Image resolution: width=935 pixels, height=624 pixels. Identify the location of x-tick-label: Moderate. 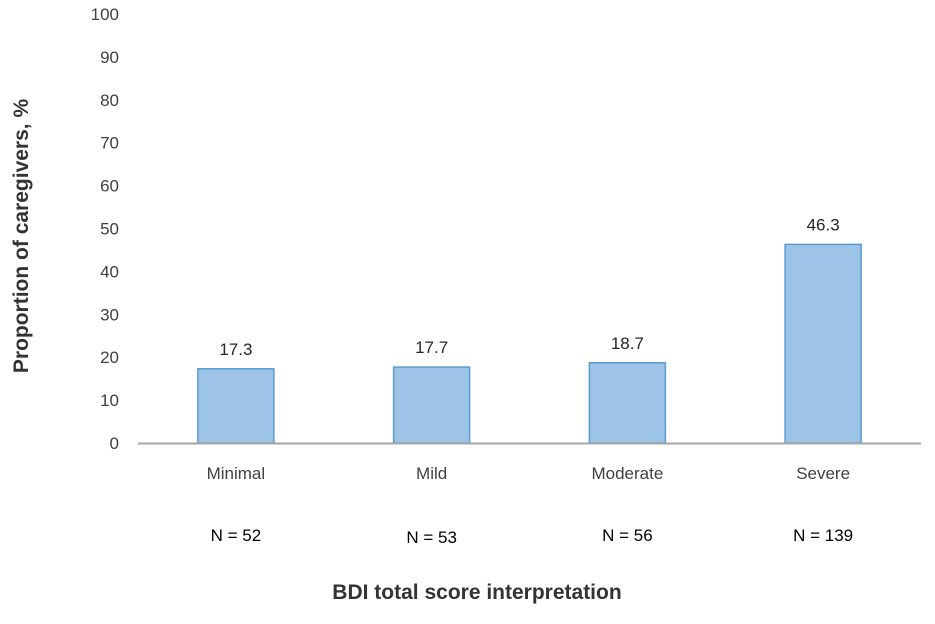
(627, 473).